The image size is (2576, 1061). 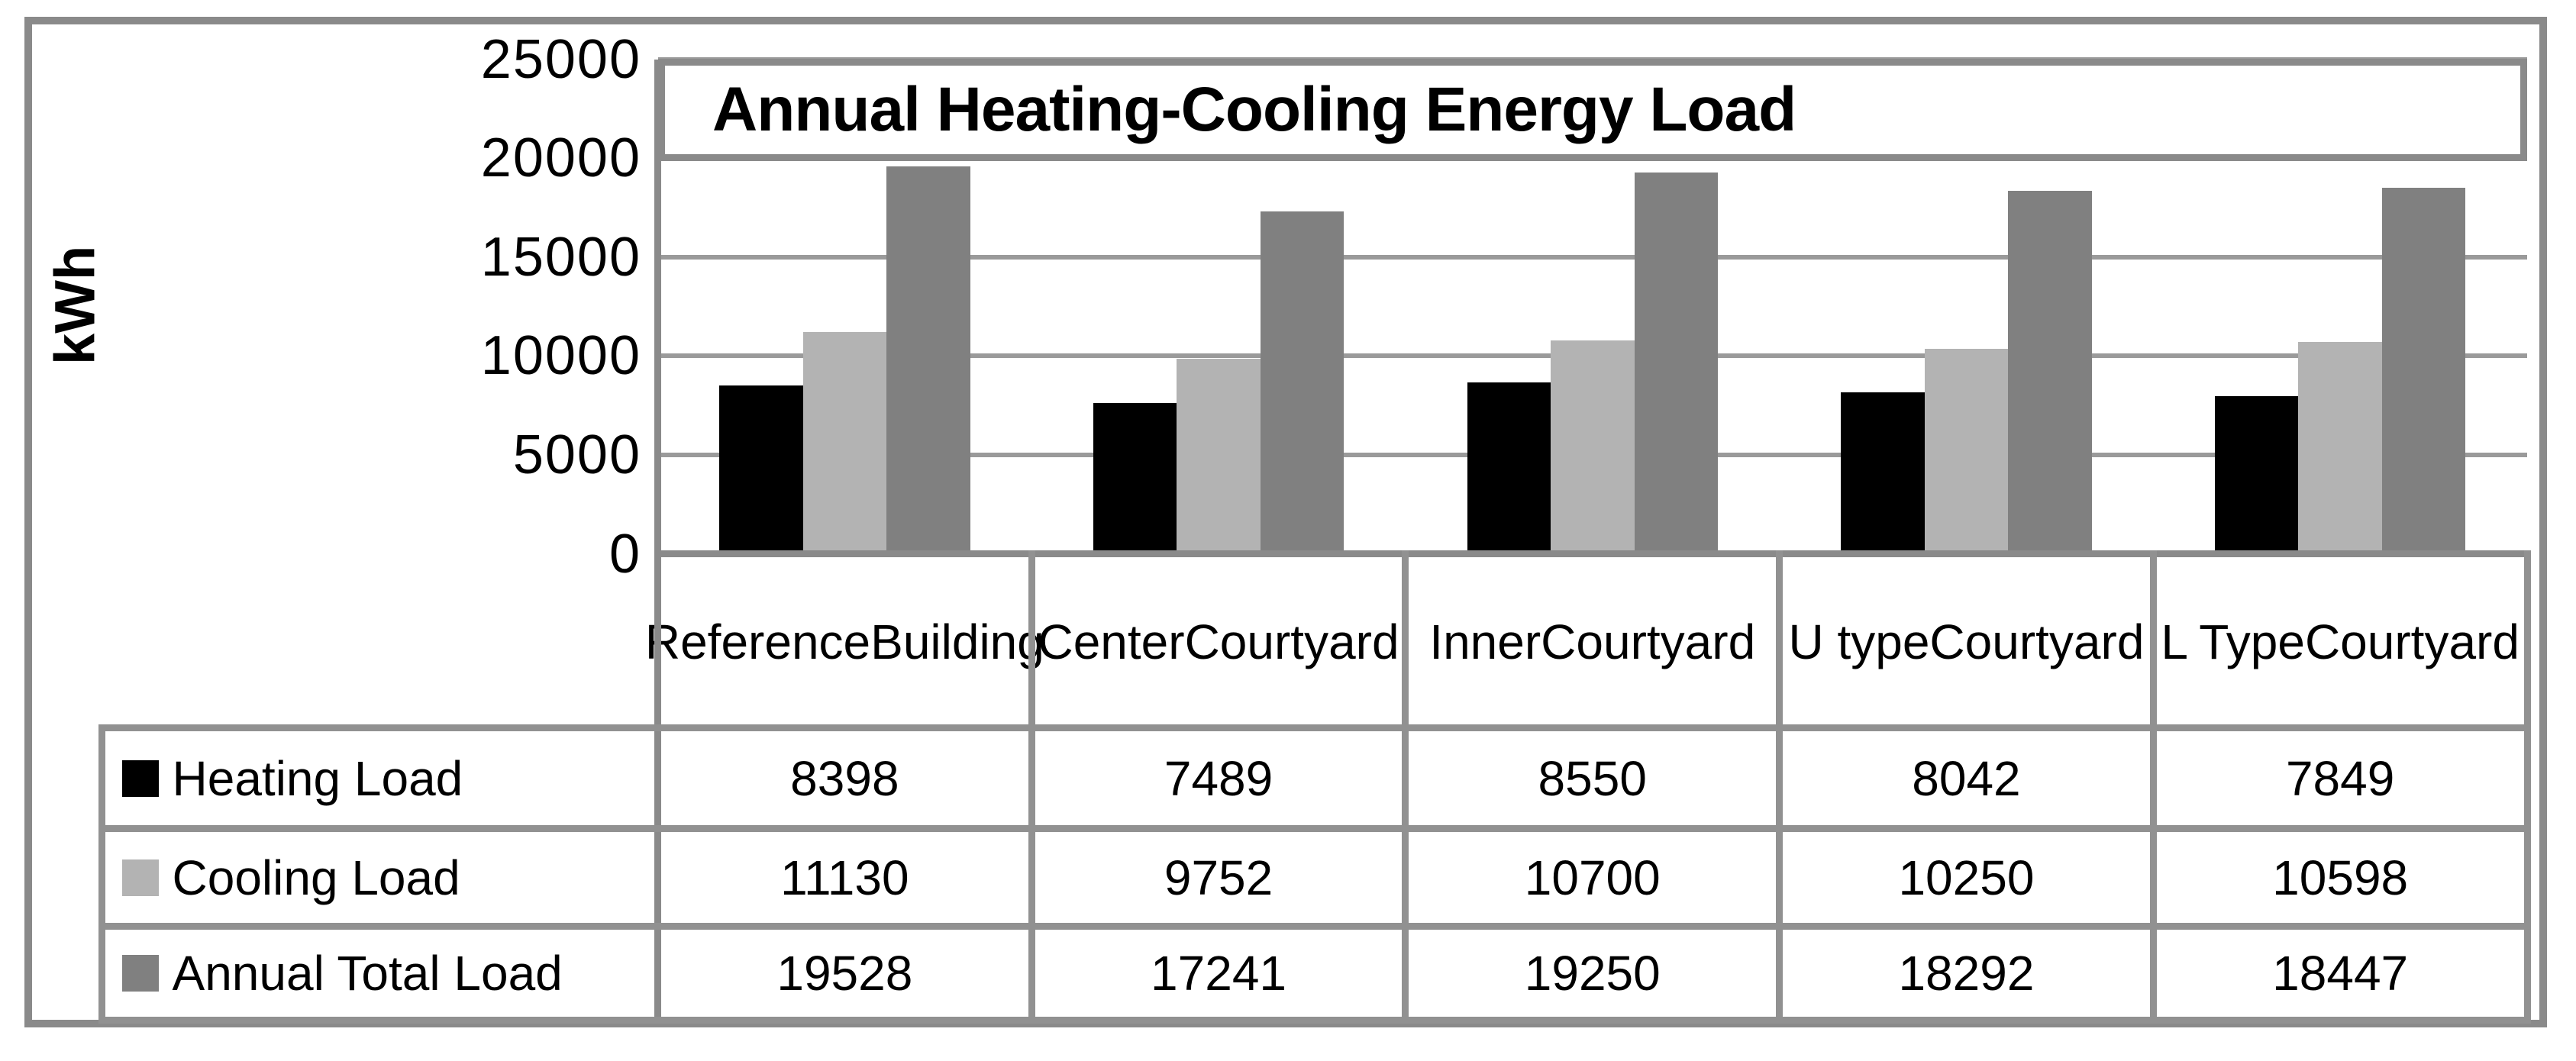 What do you see at coordinates (1593, 445) in the screenshot?
I see `bar-cooling-load-inner-courtyard` at bounding box center [1593, 445].